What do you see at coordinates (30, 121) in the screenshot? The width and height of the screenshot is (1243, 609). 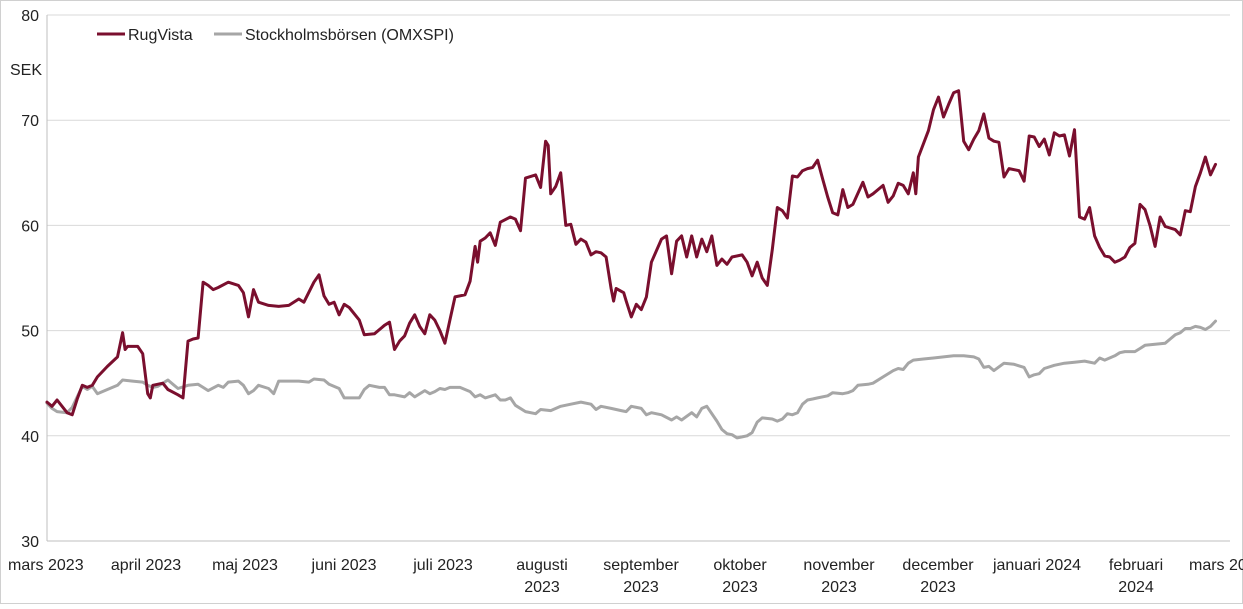 I see `y-tick-label: 70` at bounding box center [30, 121].